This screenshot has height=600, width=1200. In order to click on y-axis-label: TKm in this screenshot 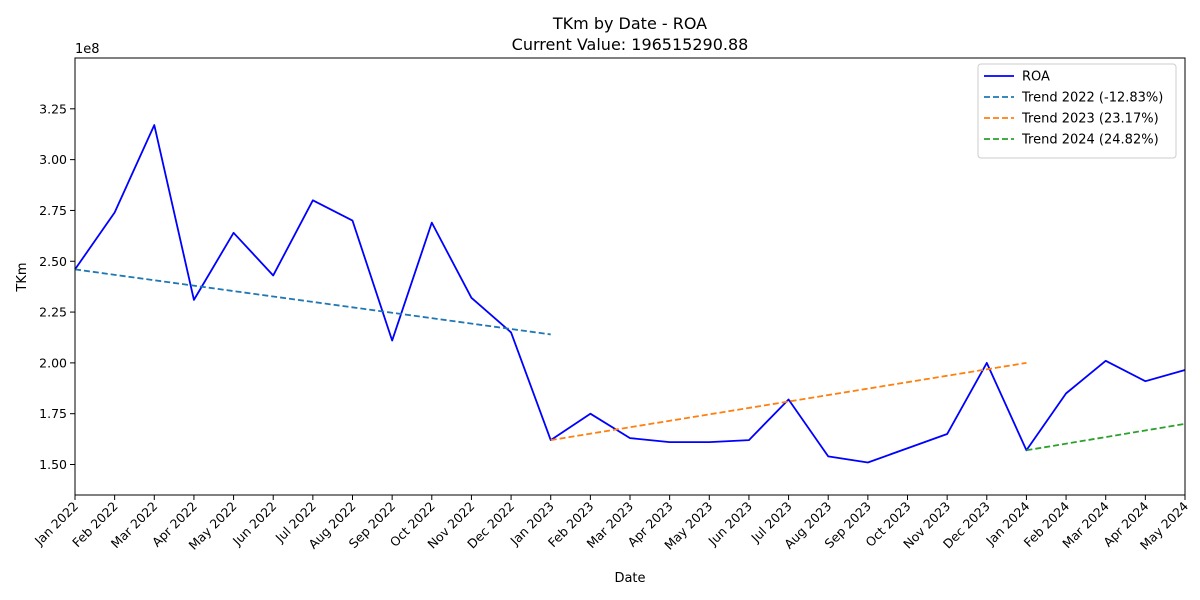, I will do `click(22, 277)`.